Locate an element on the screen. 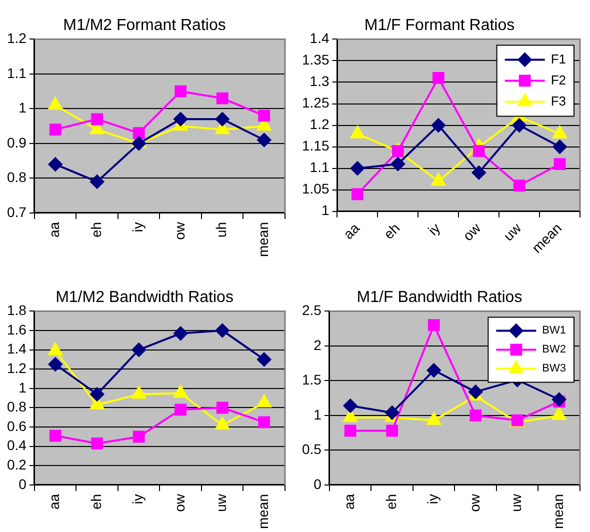  y-tick-label: 0.7 is located at coordinates (16, 212).